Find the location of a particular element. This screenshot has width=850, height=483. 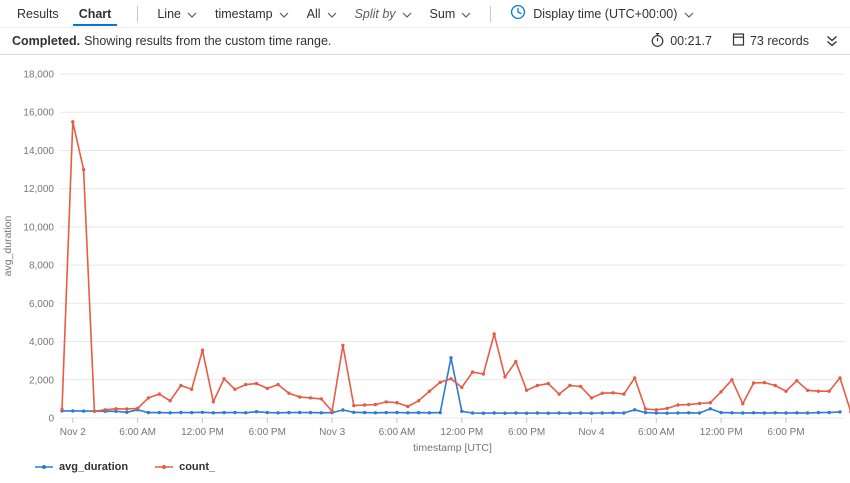

records-count-value: 73 records is located at coordinates (779, 41).